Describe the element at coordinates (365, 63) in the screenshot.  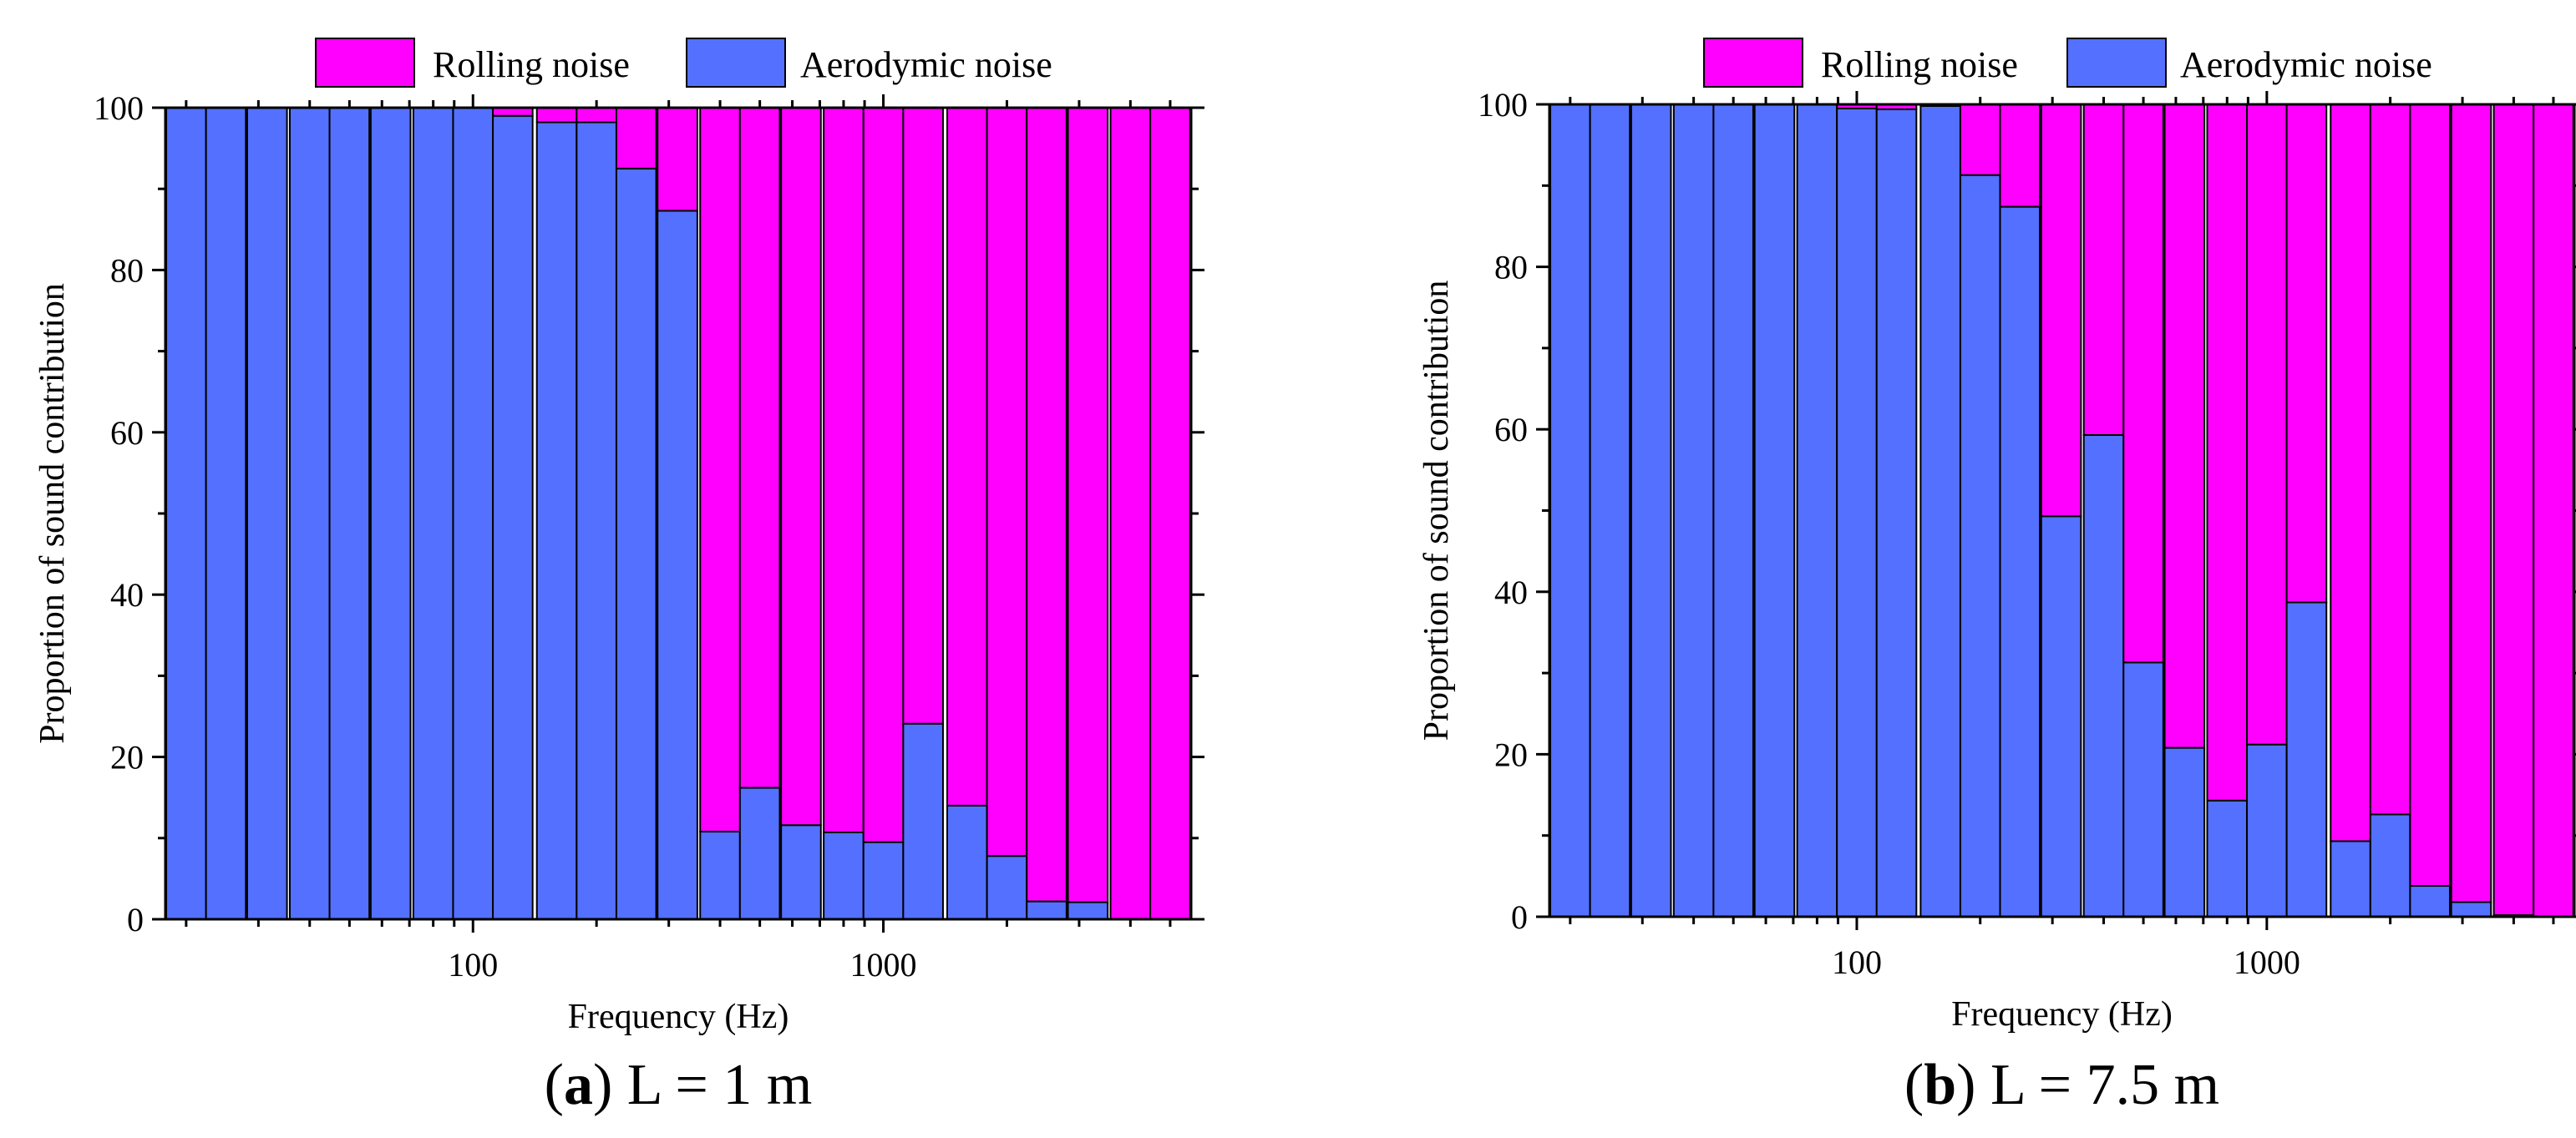
I see `legend-swatch-rolling` at that location.